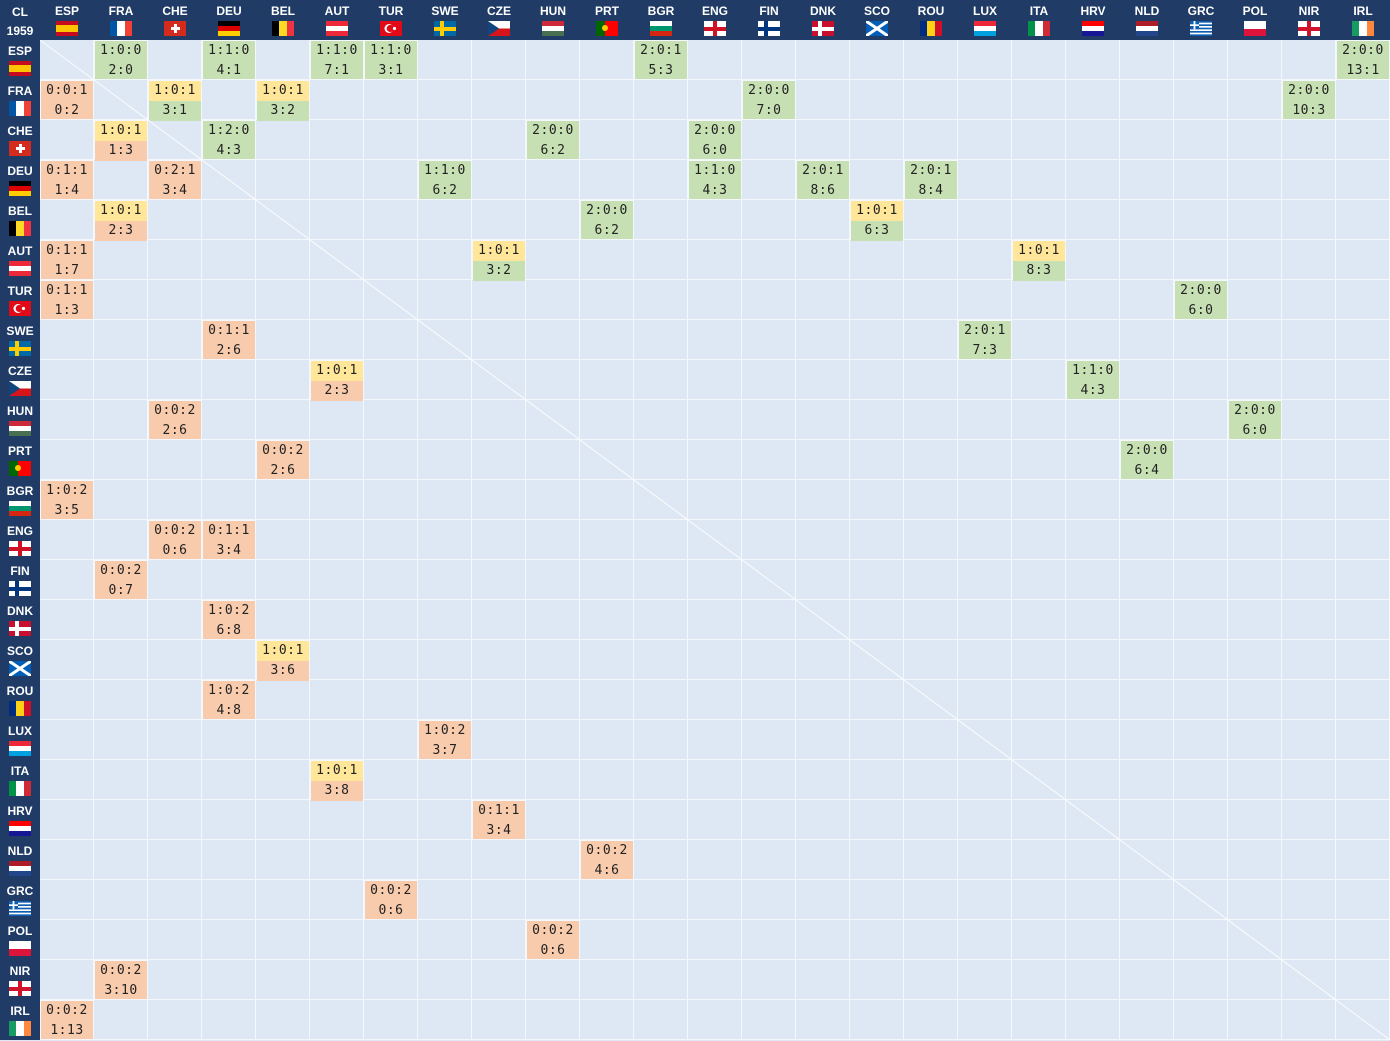 This screenshot has height=1041, width=1390. Describe the element at coordinates (1039, 20) in the screenshot. I see `column-header-ita: ITA` at that location.